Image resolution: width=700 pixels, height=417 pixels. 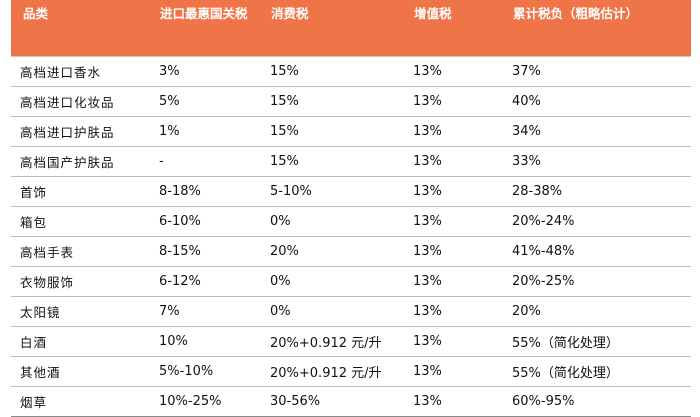 I want to click on cell-consumption-tax: 5-10%, so click(x=333, y=191).